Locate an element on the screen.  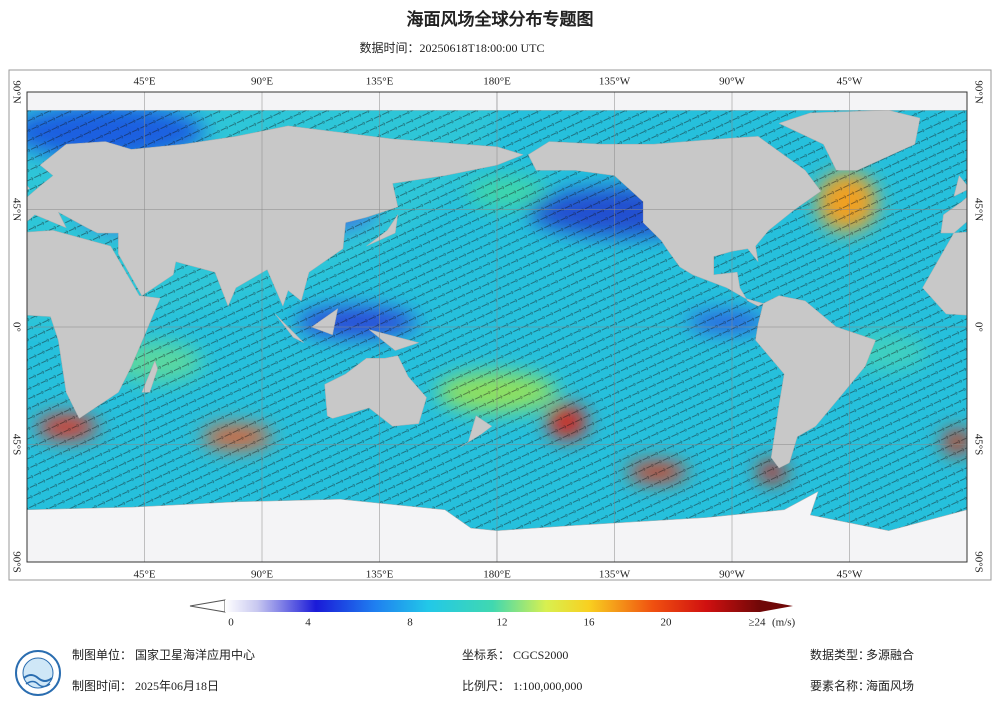
colorbar is located at coordinates (492, 606).